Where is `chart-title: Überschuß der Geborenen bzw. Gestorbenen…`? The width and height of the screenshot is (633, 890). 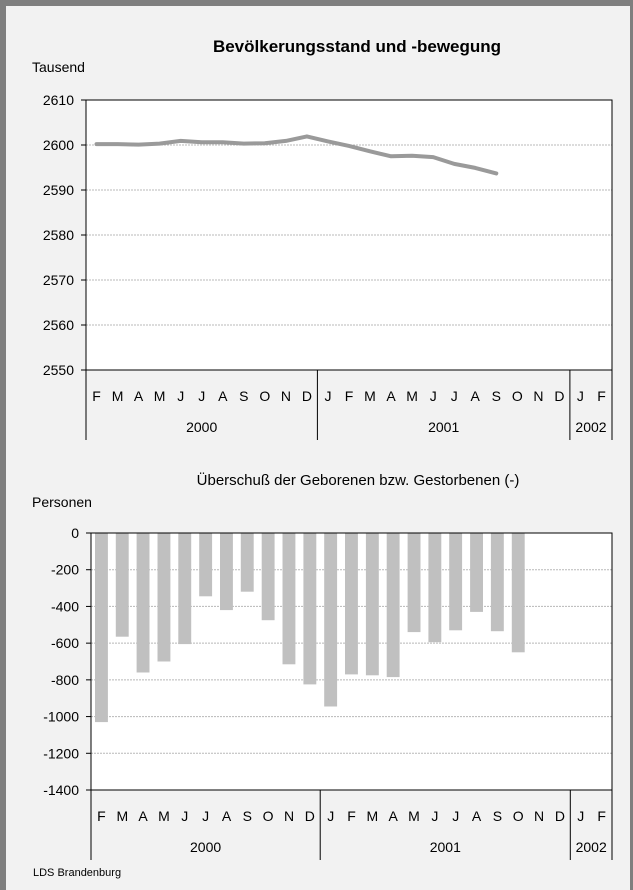 chart-title: Überschuß der Geborenen bzw. Gestorbenen… is located at coordinates (358, 480).